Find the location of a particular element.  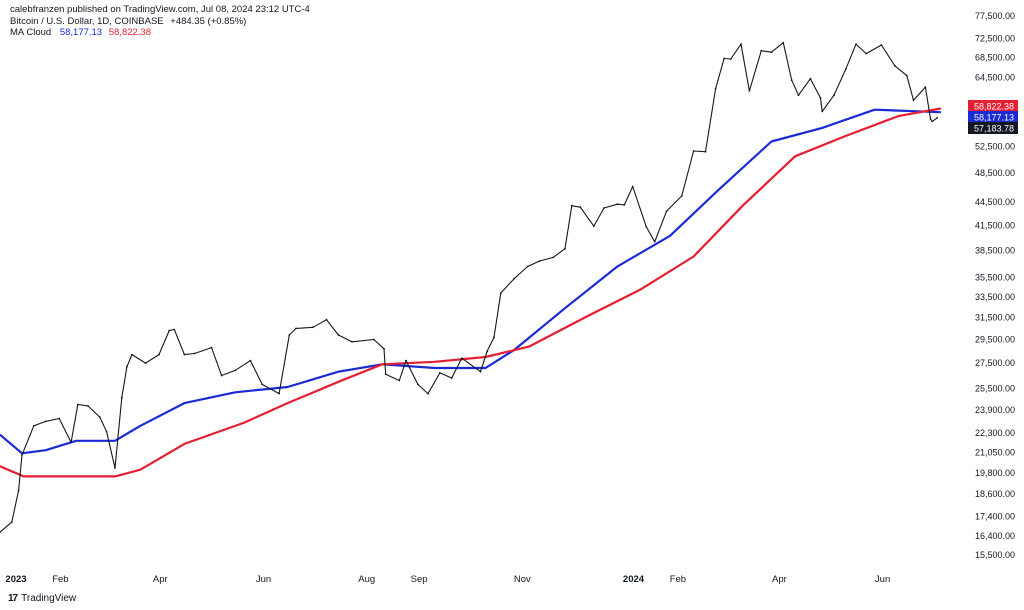

y-tick-label: 72,500.00 is located at coordinates (995, 39).